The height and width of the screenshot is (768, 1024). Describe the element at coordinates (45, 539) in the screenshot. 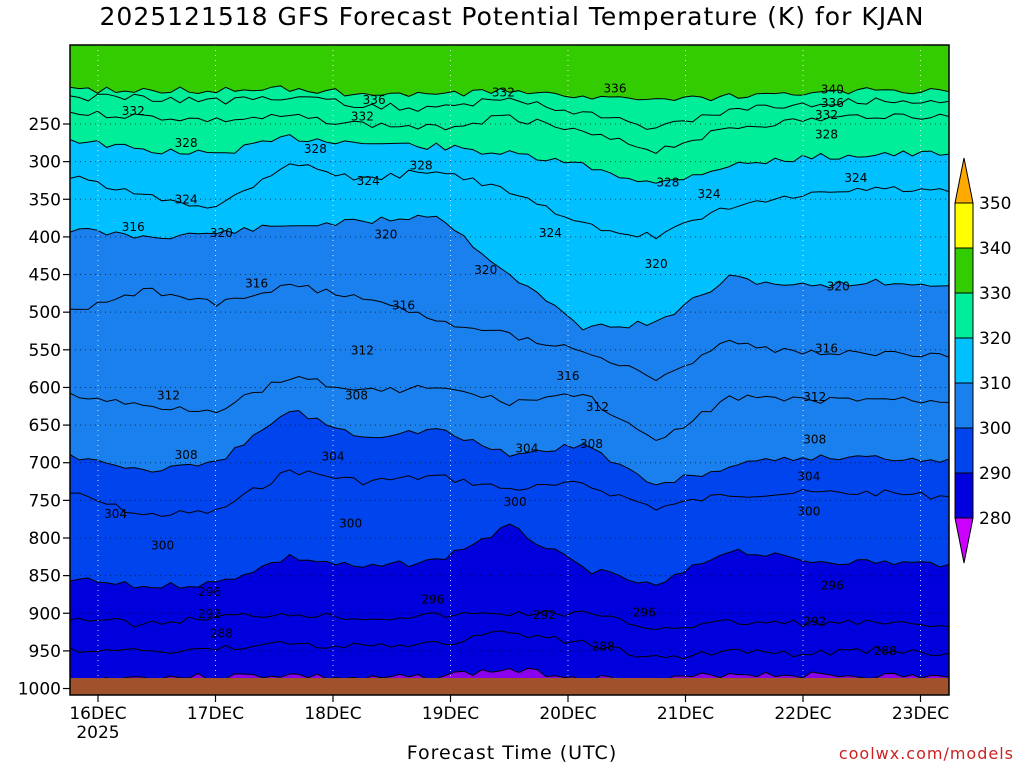

I see `y-tick-label: 800` at that location.